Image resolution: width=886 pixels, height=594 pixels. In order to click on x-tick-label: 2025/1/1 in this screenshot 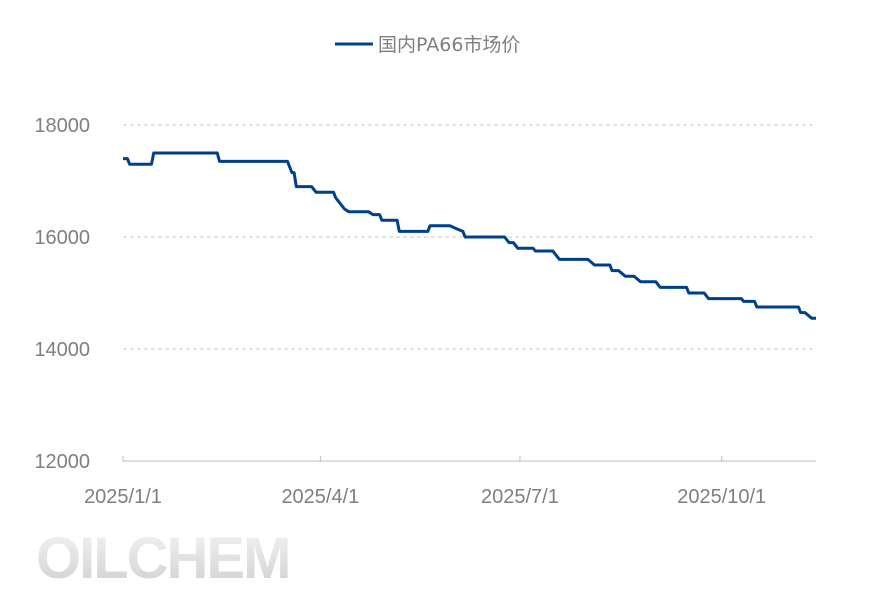, I will do `click(123, 497)`.